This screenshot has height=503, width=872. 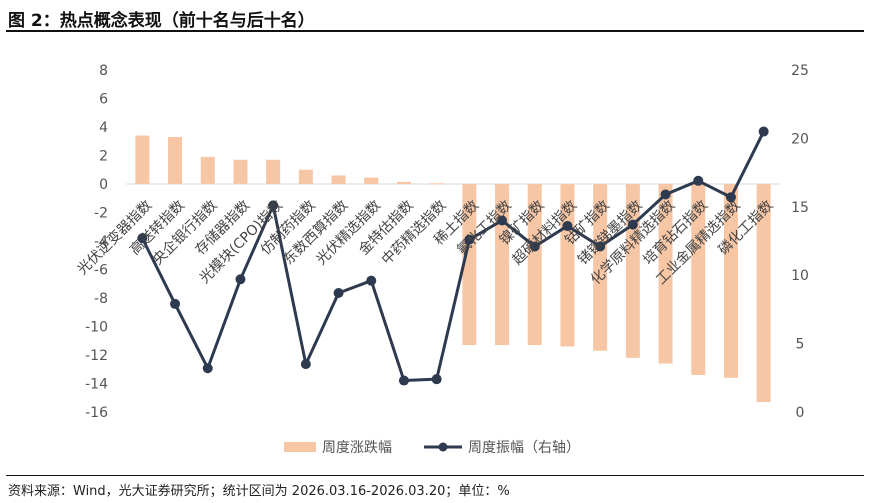 I want to click on left-axis-tick-label: 8, so click(x=103, y=71).